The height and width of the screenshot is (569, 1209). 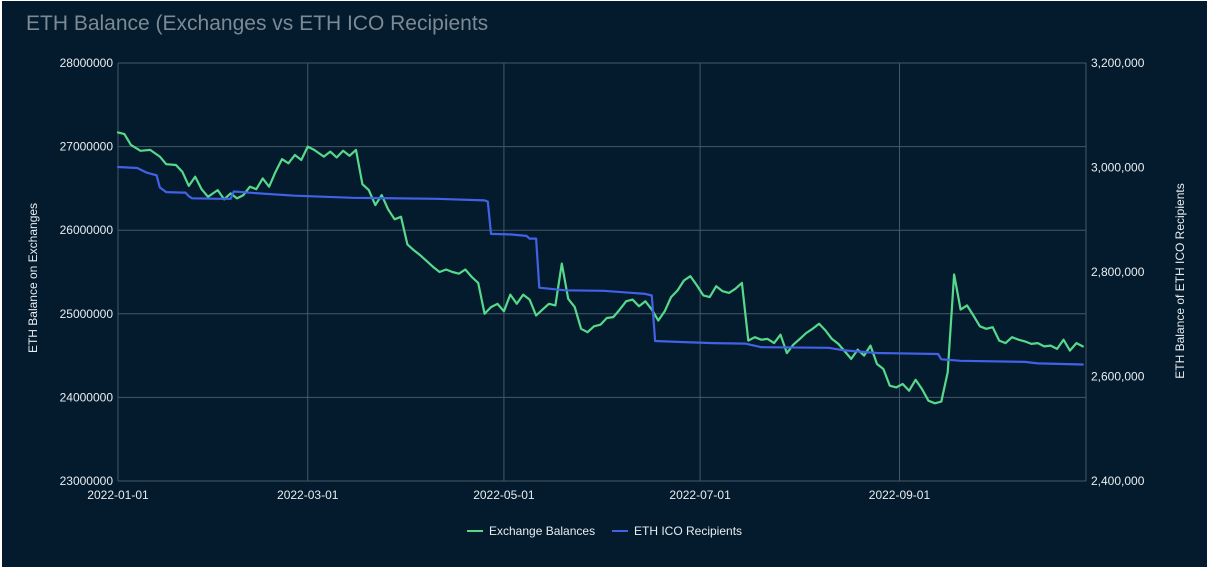 I want to click on y-tick-label: 25000000, so click(x=87, y=314).